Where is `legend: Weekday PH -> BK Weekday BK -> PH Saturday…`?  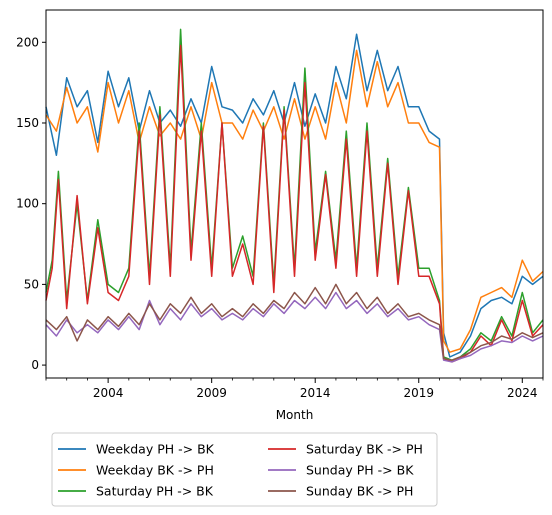
legend: Weekday PH -> BK Weekday BK -> PH Saturday… is located at coordinates (244, 469).